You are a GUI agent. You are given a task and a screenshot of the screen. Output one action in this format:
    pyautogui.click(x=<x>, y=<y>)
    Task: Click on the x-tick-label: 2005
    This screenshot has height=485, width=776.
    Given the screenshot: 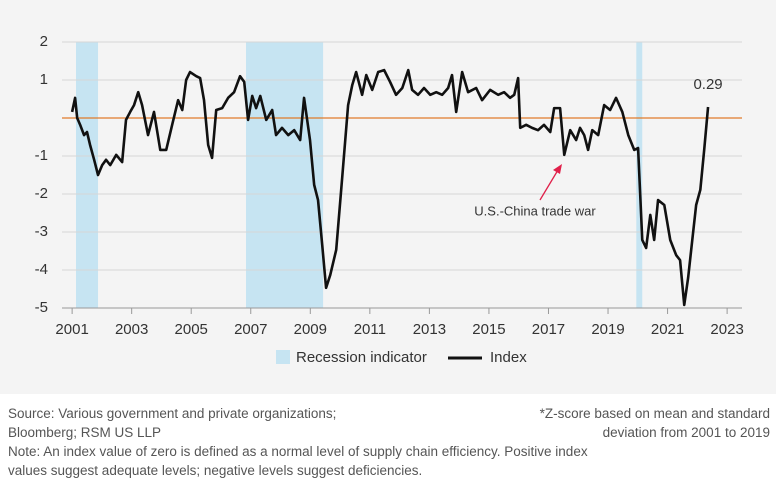 What is the action you would take?
    pyautogui.click(x=191, y=329)
    